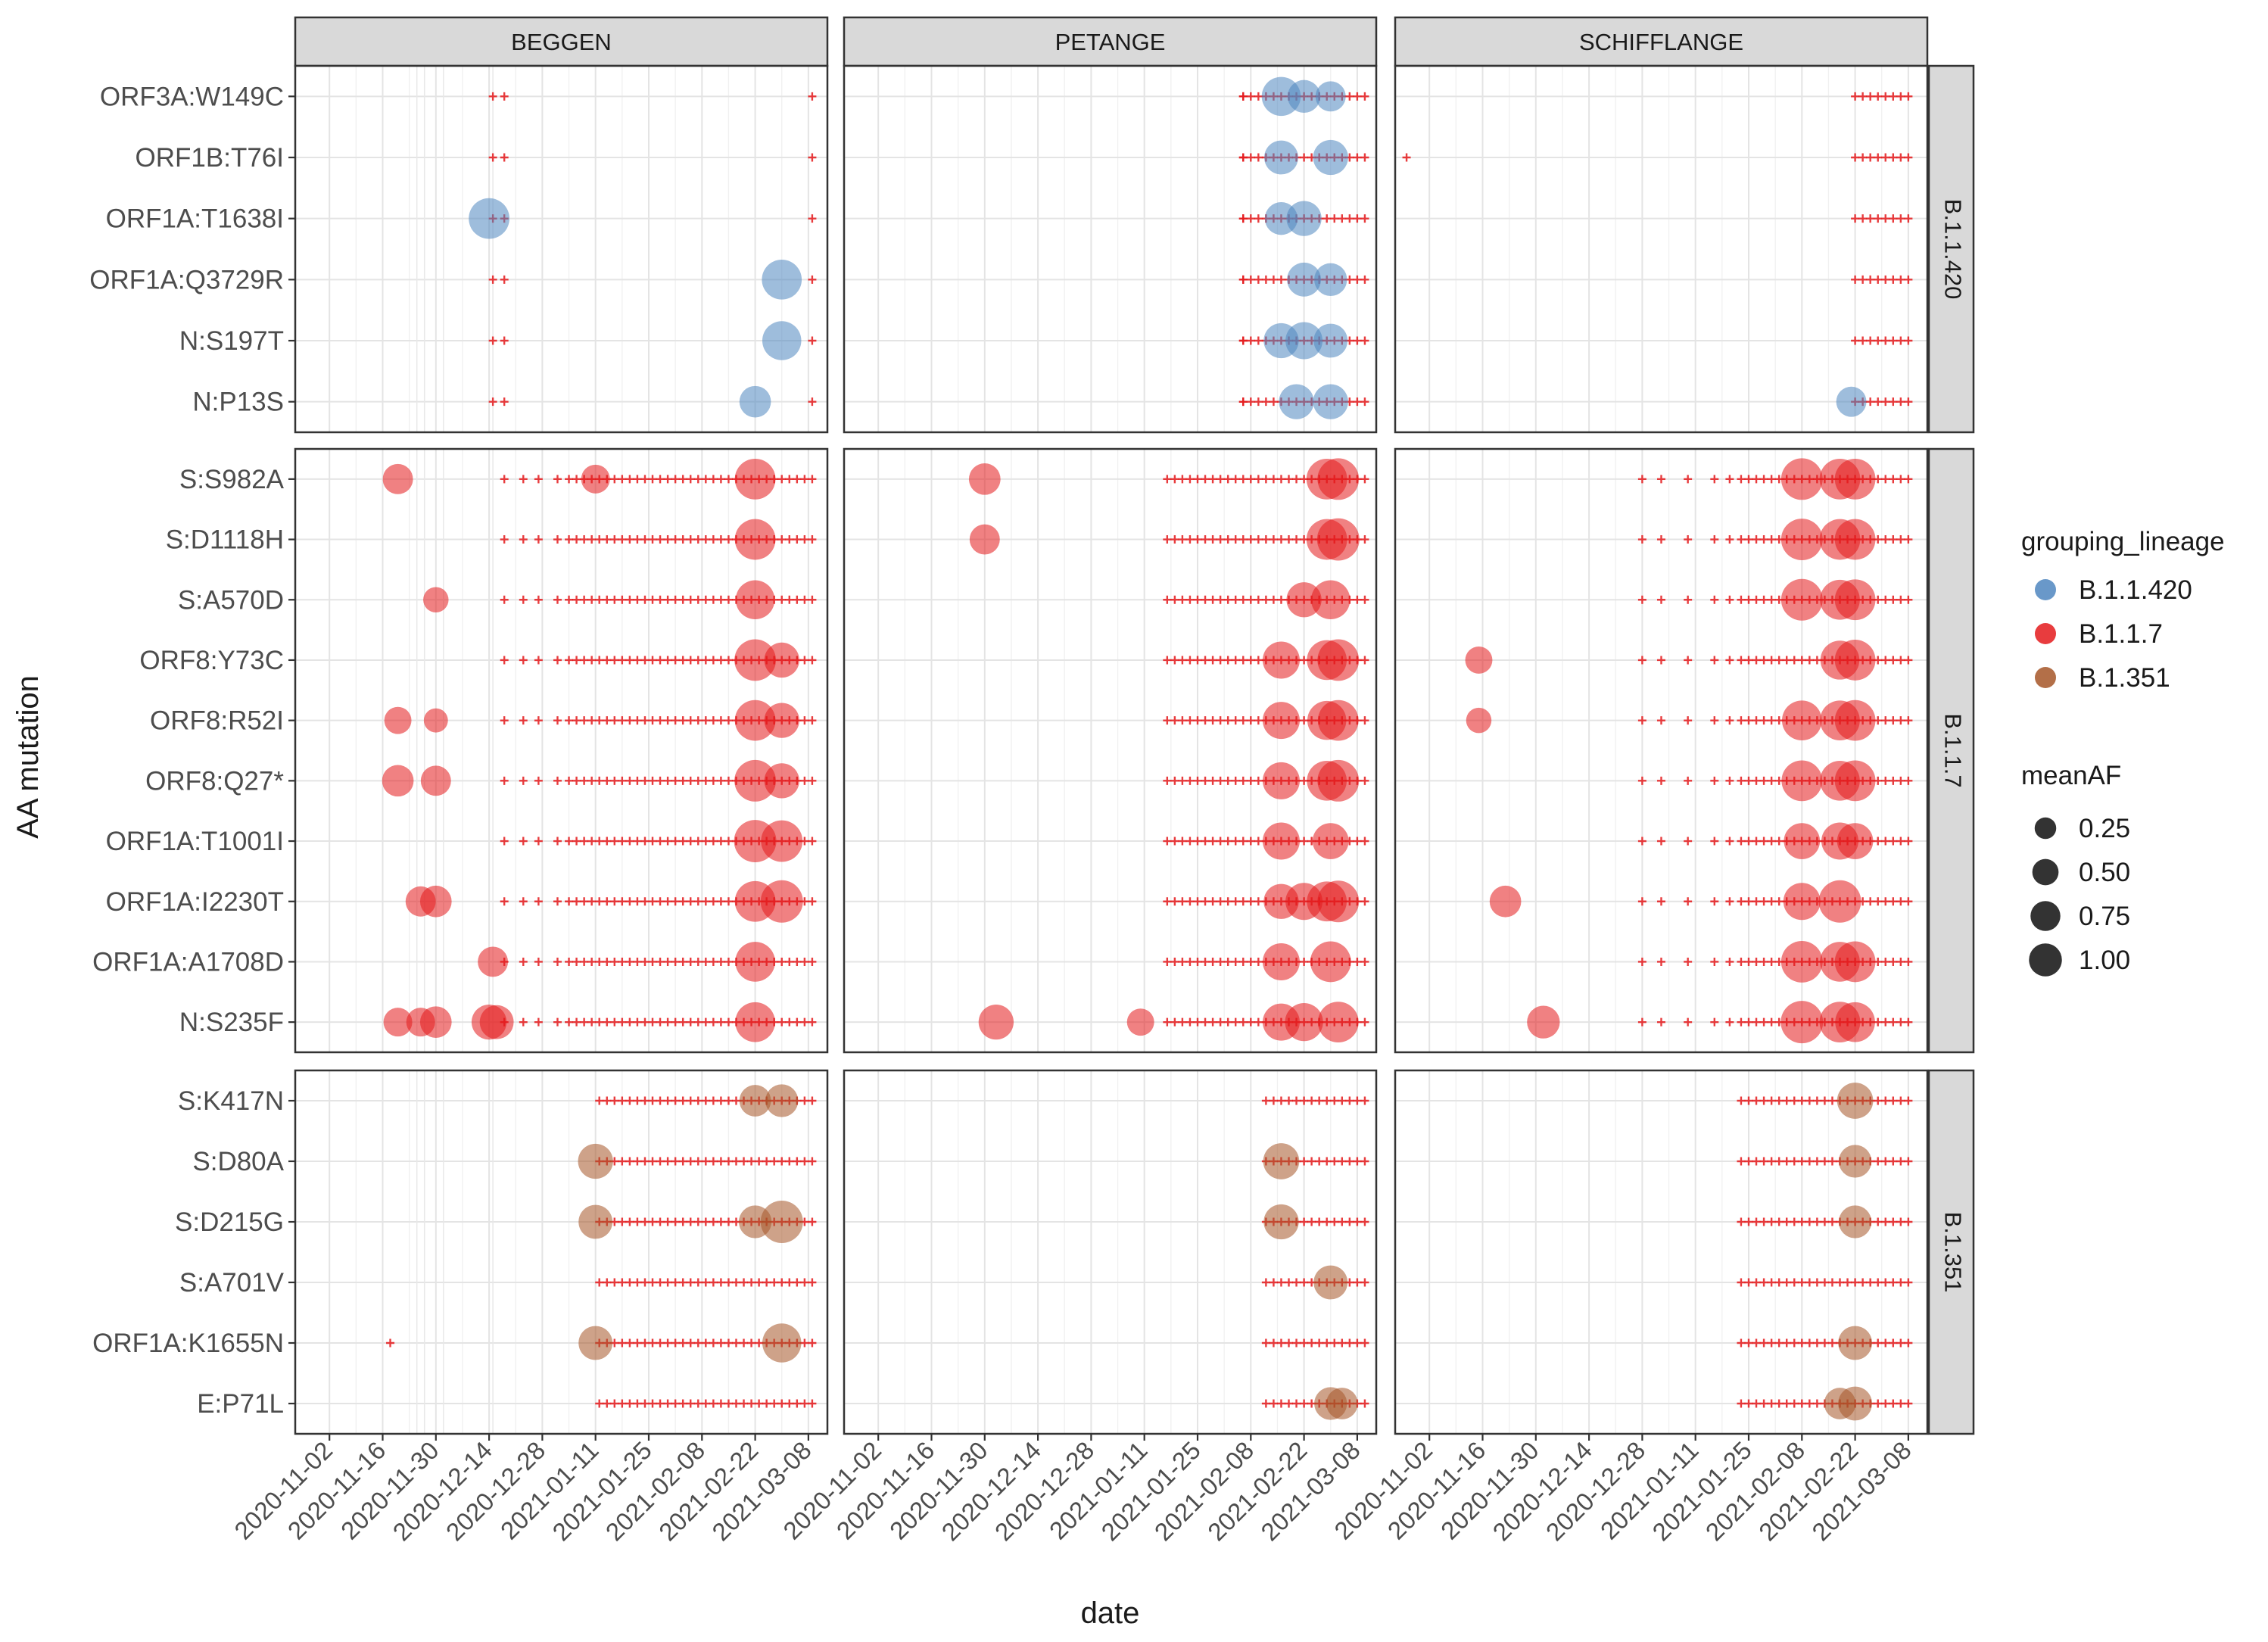  I want to click on y-tick-label: S:D215G, so click(229, 1222).